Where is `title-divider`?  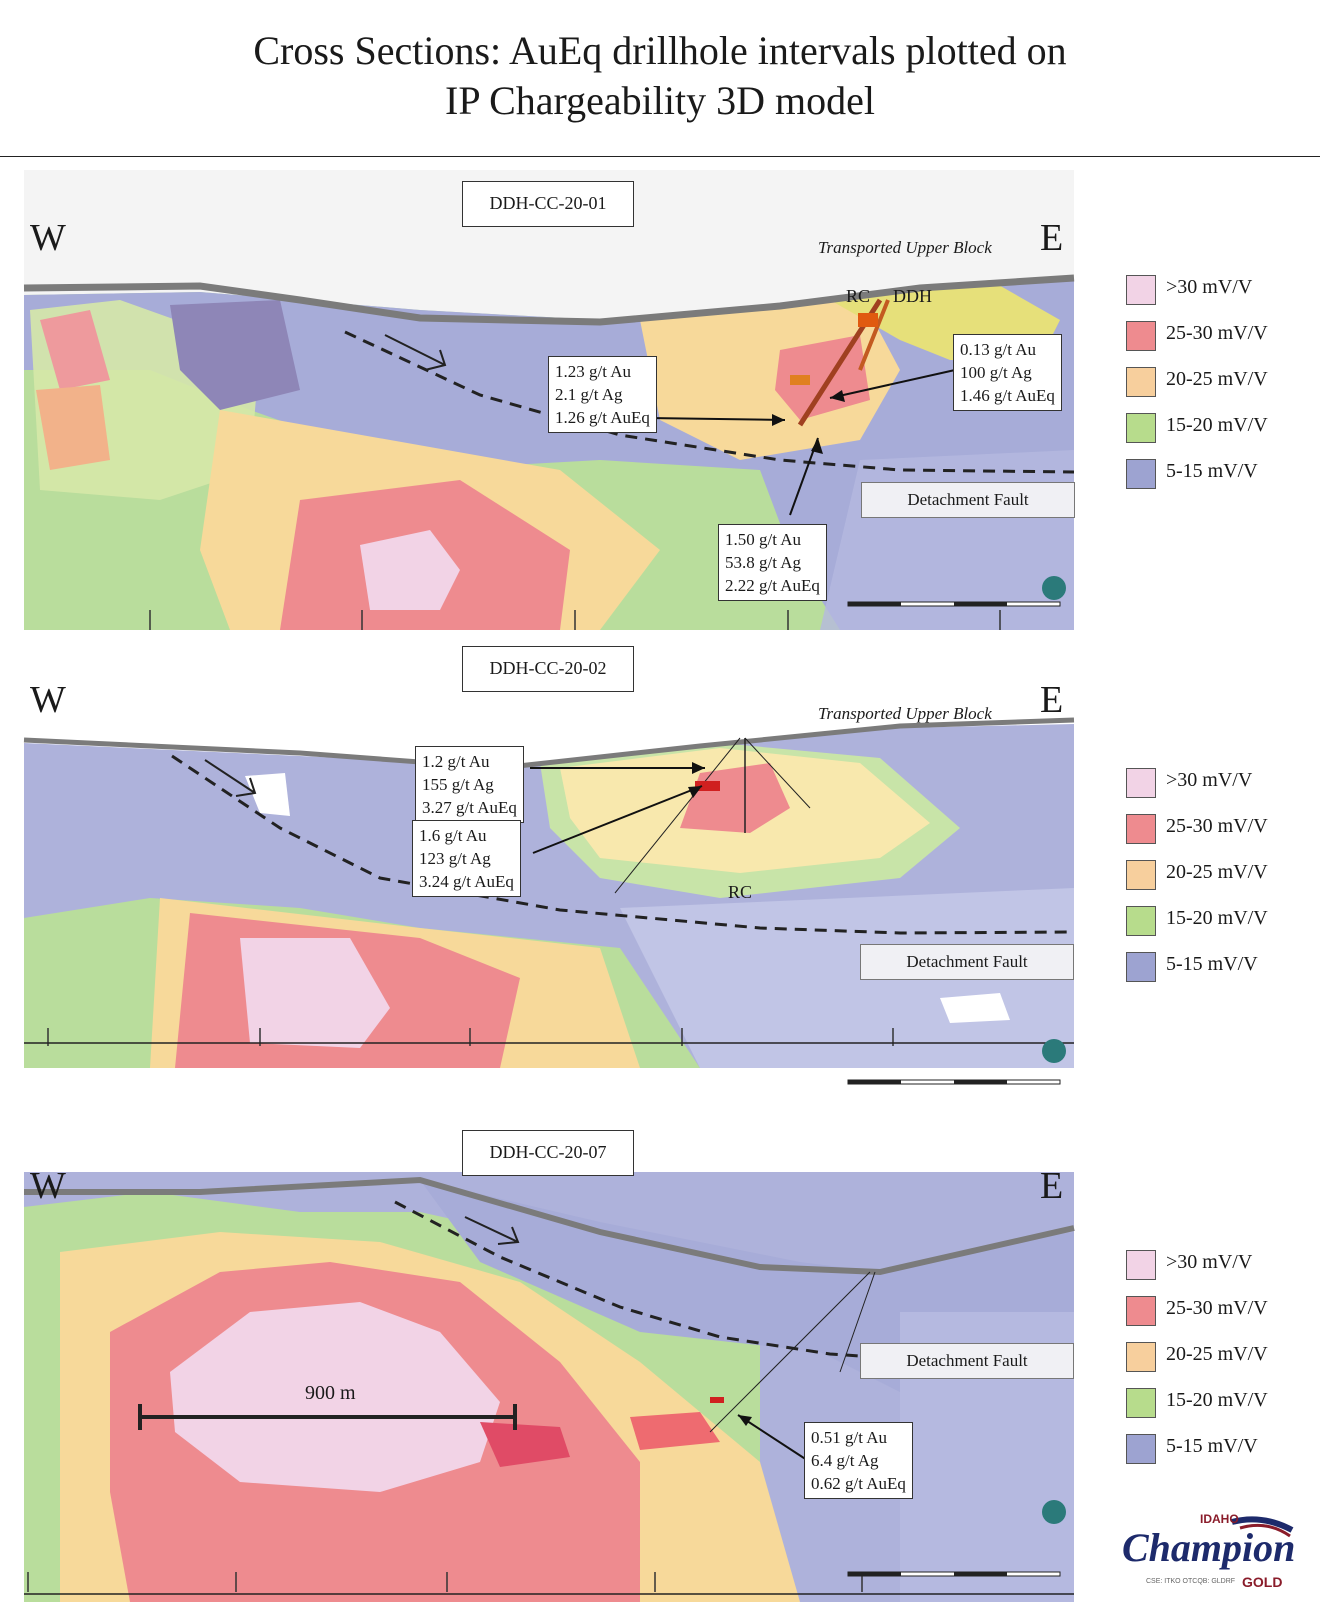 title-divider is located at coordinates (660, 156).